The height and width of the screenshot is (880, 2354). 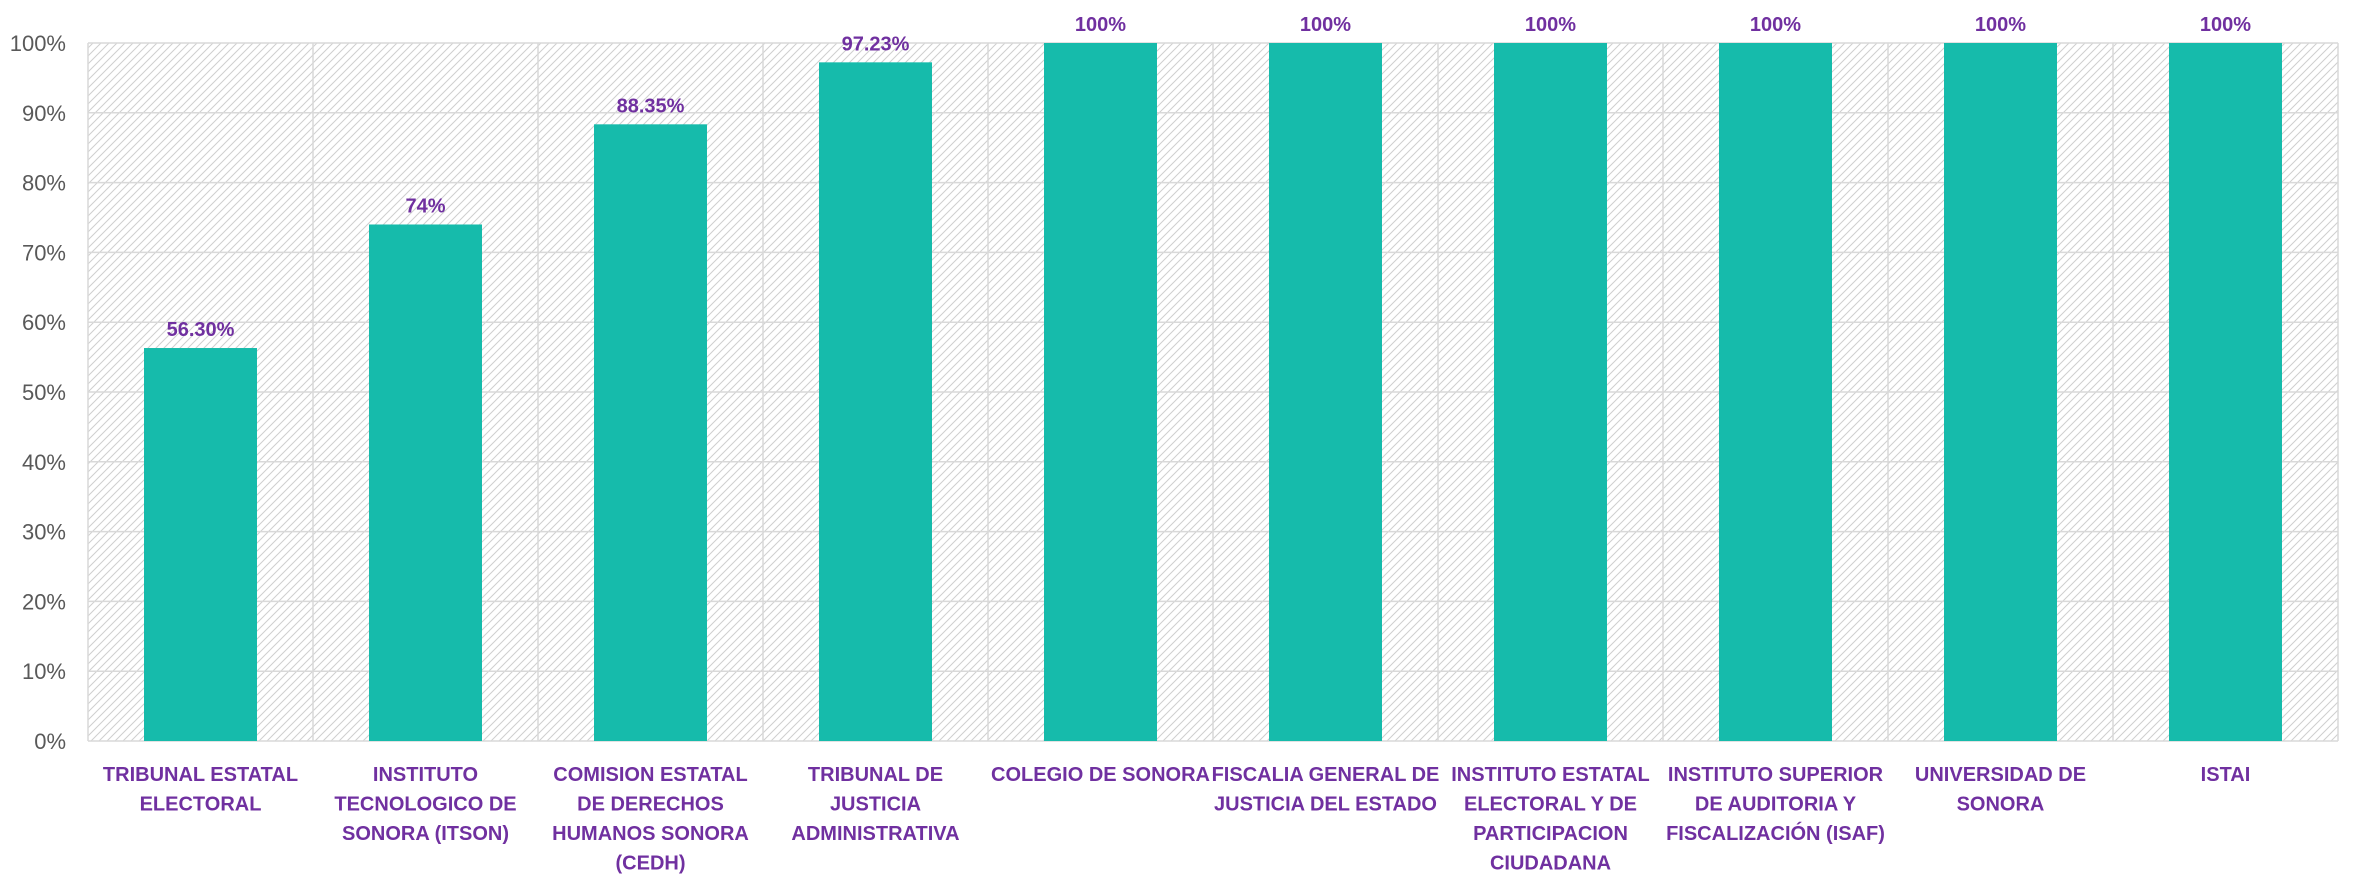 What do you see at coordinates (2001, 805) in the screenshot?
I see `x-tick-label-line: SONORA` at bounding box center [2001, 805].